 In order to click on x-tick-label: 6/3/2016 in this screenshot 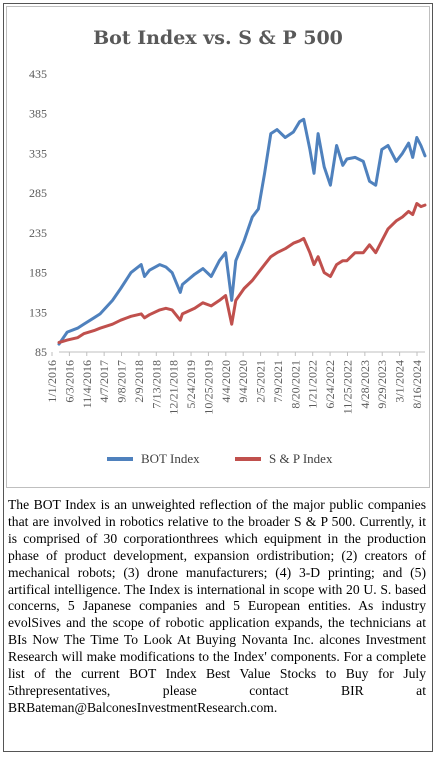, I will do `click(69, 381)`.